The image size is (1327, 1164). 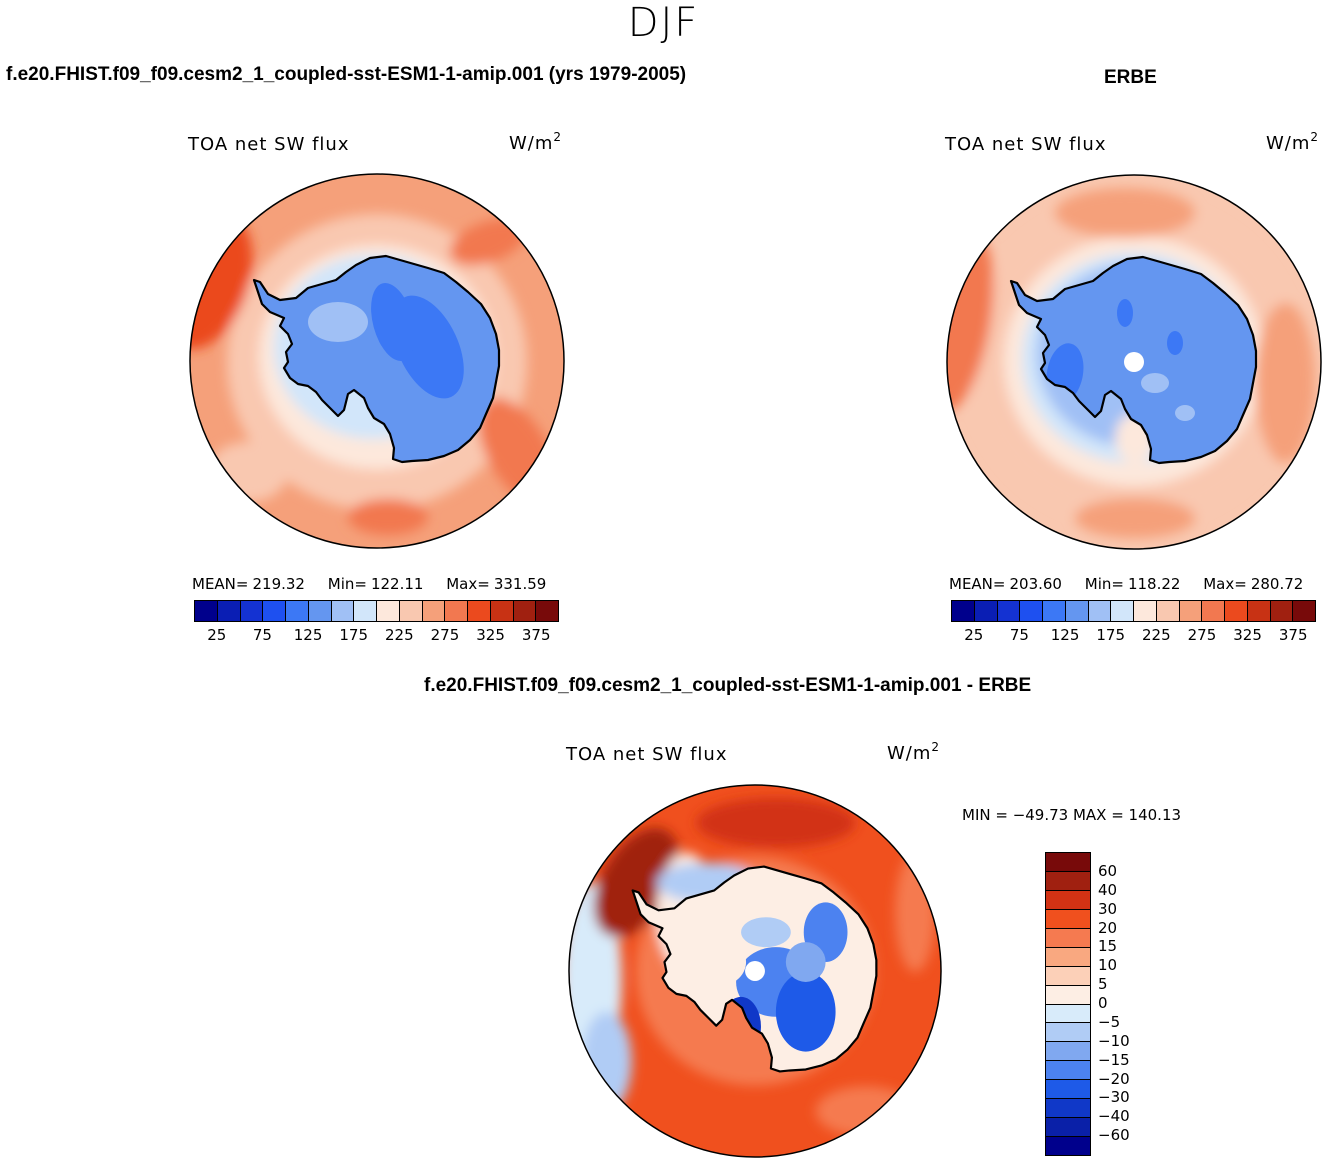 I want to click on colorbar-tick-label: −60, so click(x=1114, y=1135).